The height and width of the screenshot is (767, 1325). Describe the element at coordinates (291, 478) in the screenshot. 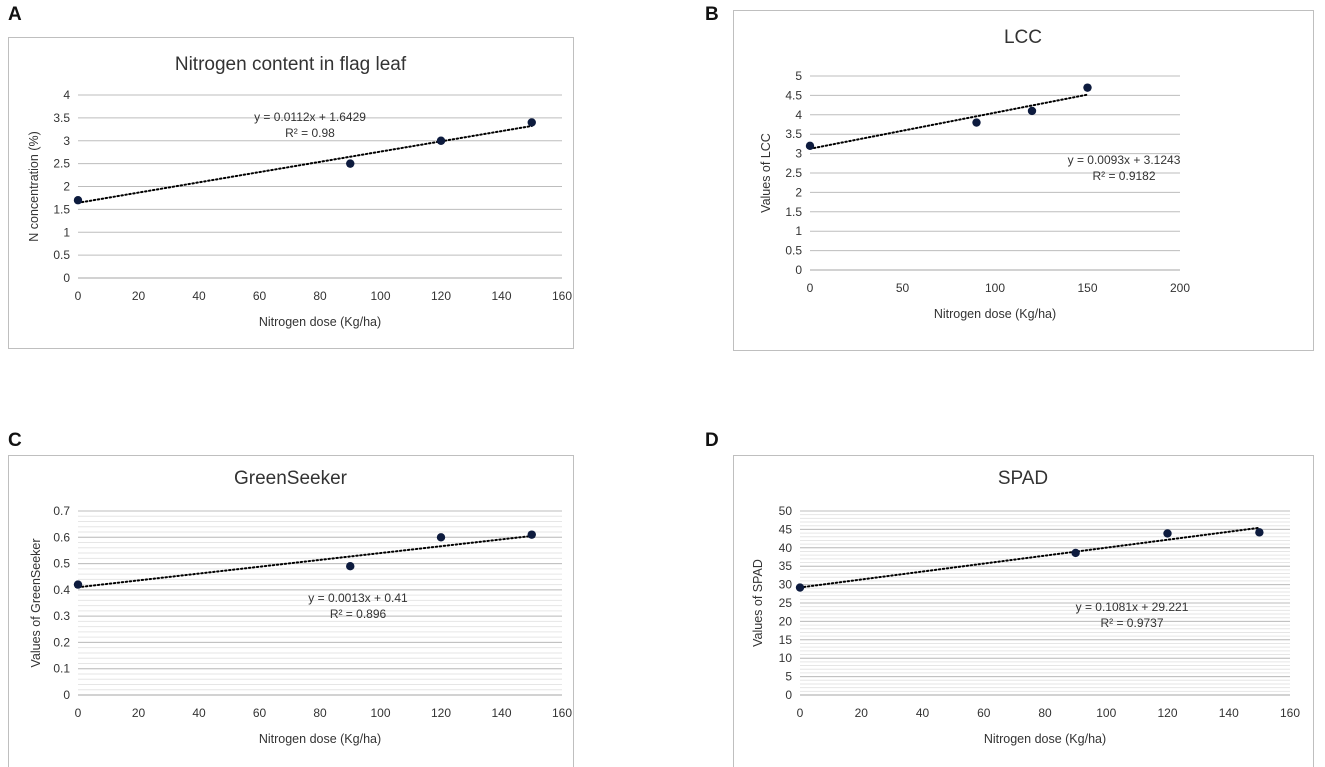

I see `chart-title: GreenSeeker` at that location.